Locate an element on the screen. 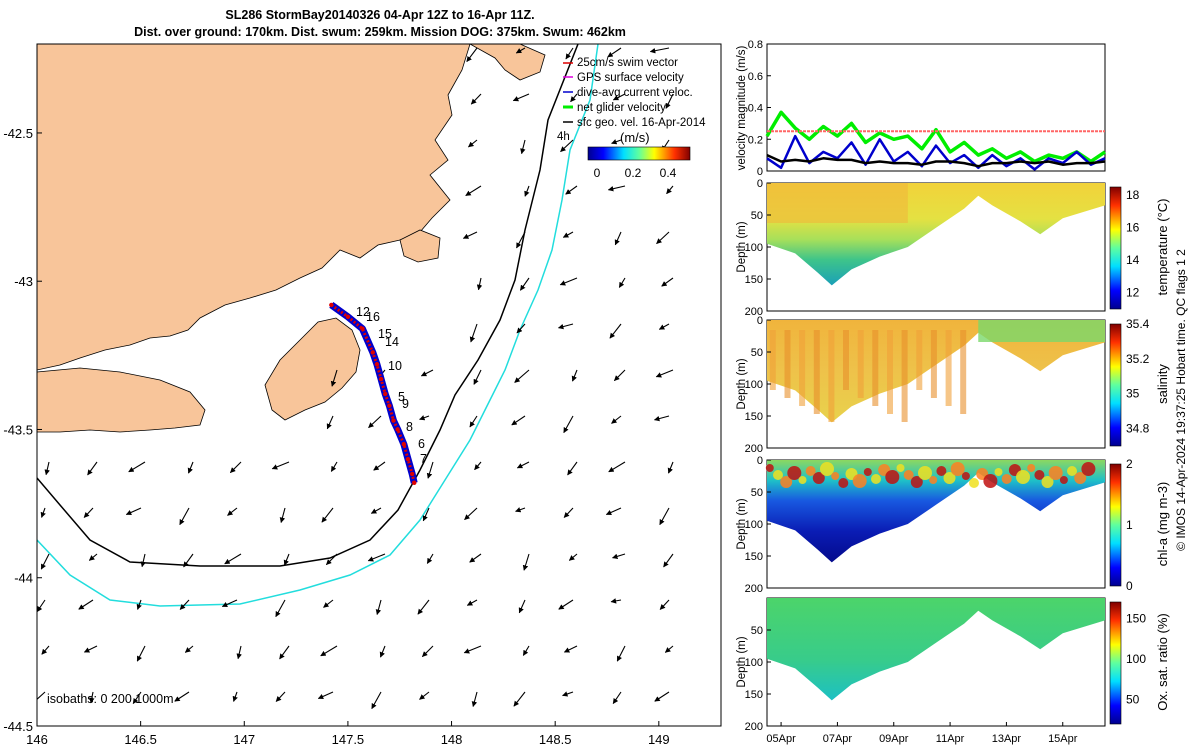 This screenshot has height=750, width=1200. colorbar-tick-1: 0.2 is located at coordinates (633, 173).